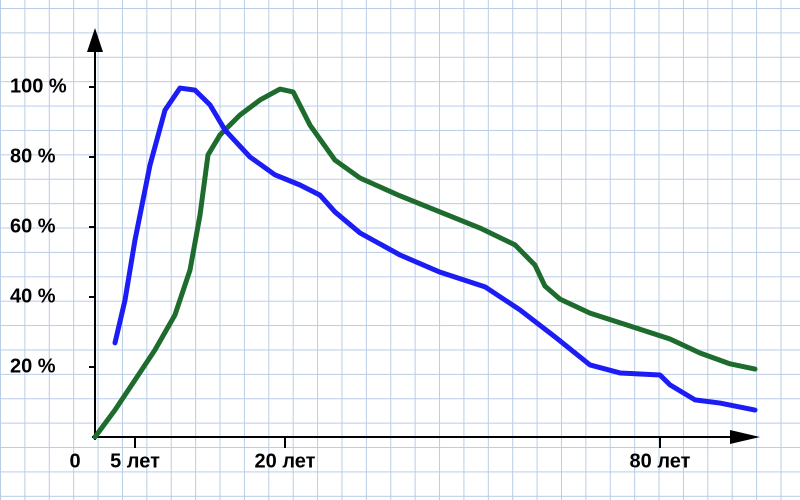 This screenshot has width=800, height=500. What do you see at coordinates (38, 86) in the screenshot?
I see `y-tick-label: 100 %` at bounding box center [38, 86].